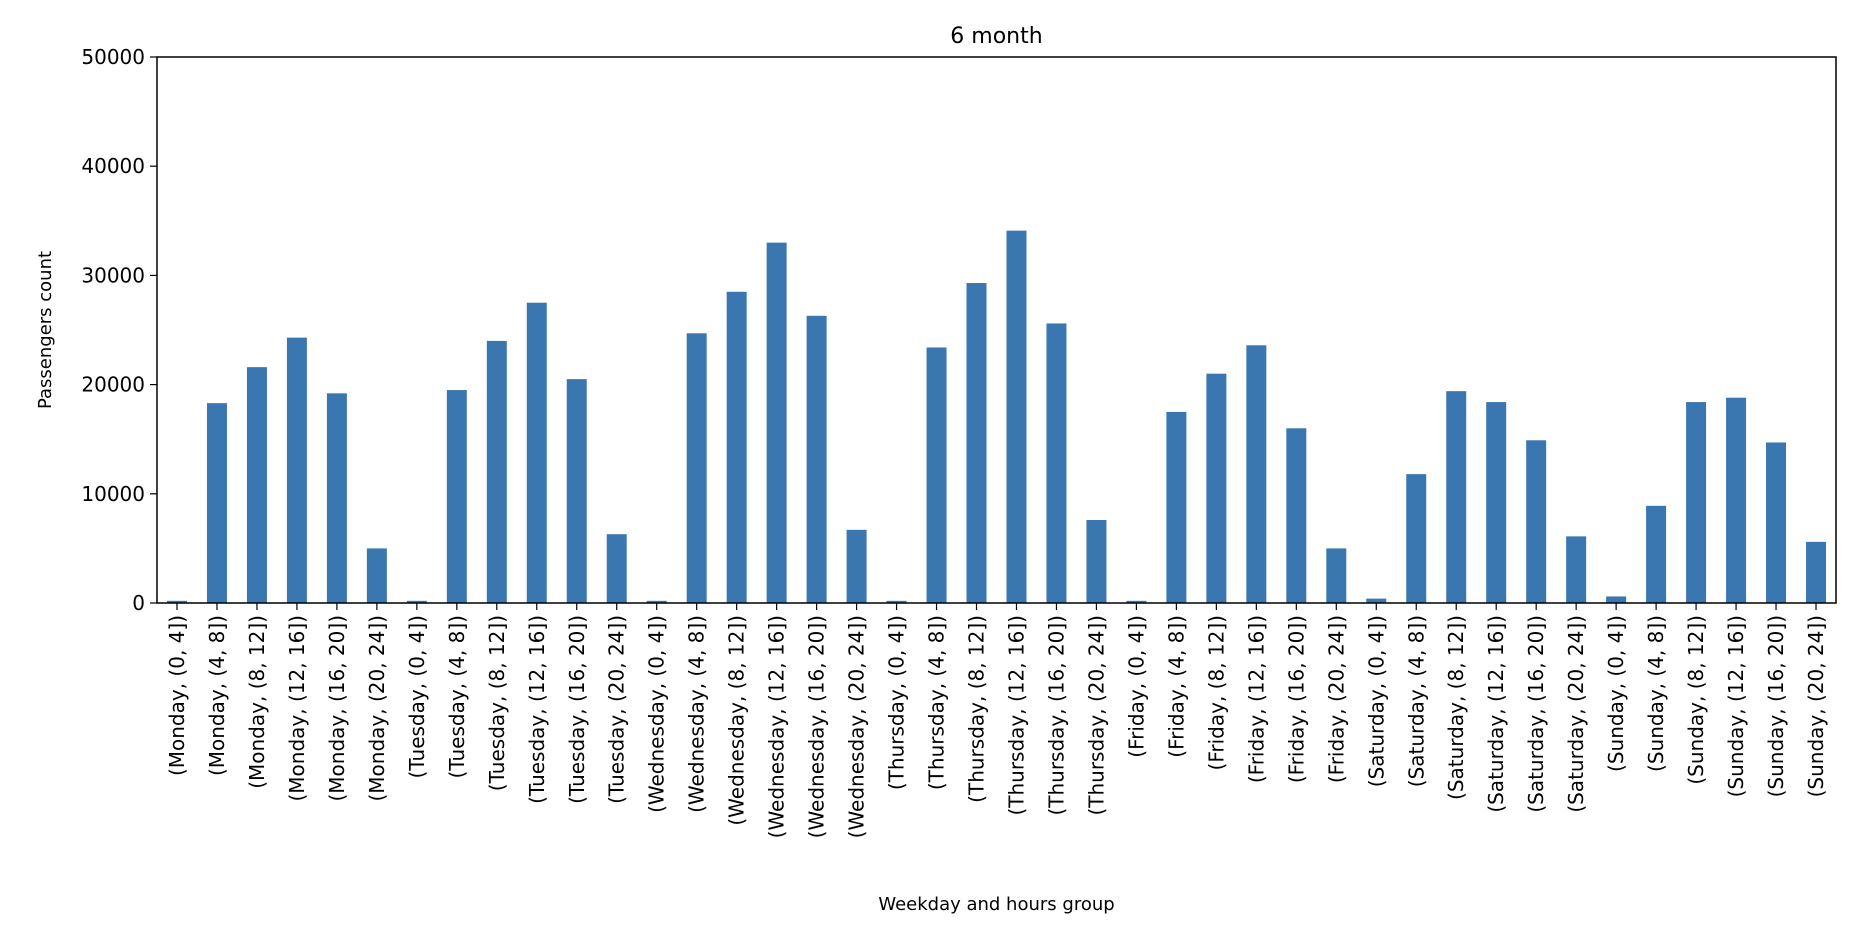  What do you see at coordinates (1536, 714) in the screenshot?
I see `x-tick-label: (Saturday, (16, 20])` at bounding box center [1536, 714].